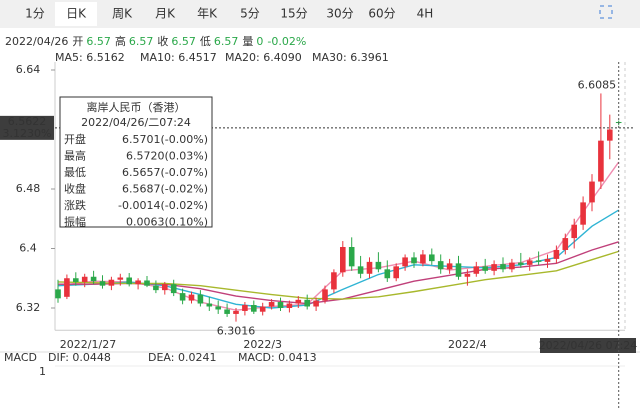 The height and width of the screenshot is (408, 640). I want to click on y-tick-label: 6.64, so click(28, 69).